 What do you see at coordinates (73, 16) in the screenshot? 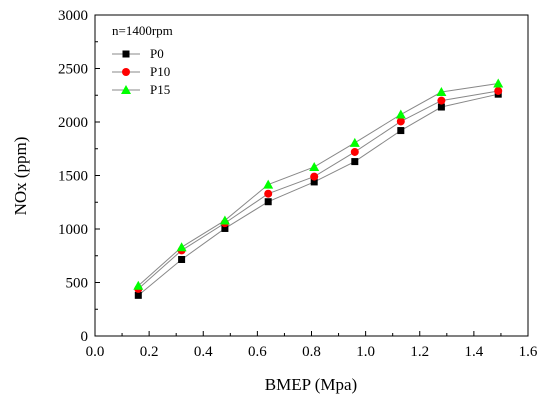
I see `y-tick-label: 3000` at bounding box center [73, 16].